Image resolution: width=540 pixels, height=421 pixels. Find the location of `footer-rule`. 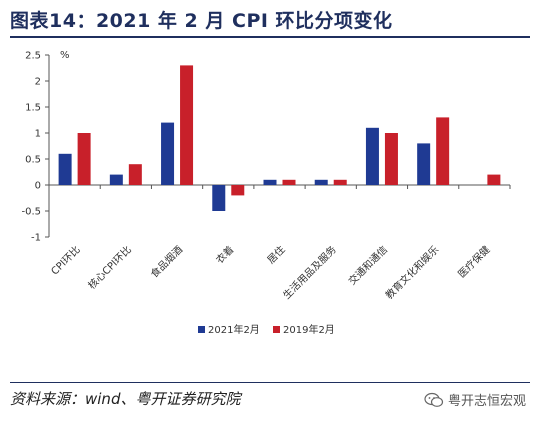

footer-rule is located at coordinates (270, 382).